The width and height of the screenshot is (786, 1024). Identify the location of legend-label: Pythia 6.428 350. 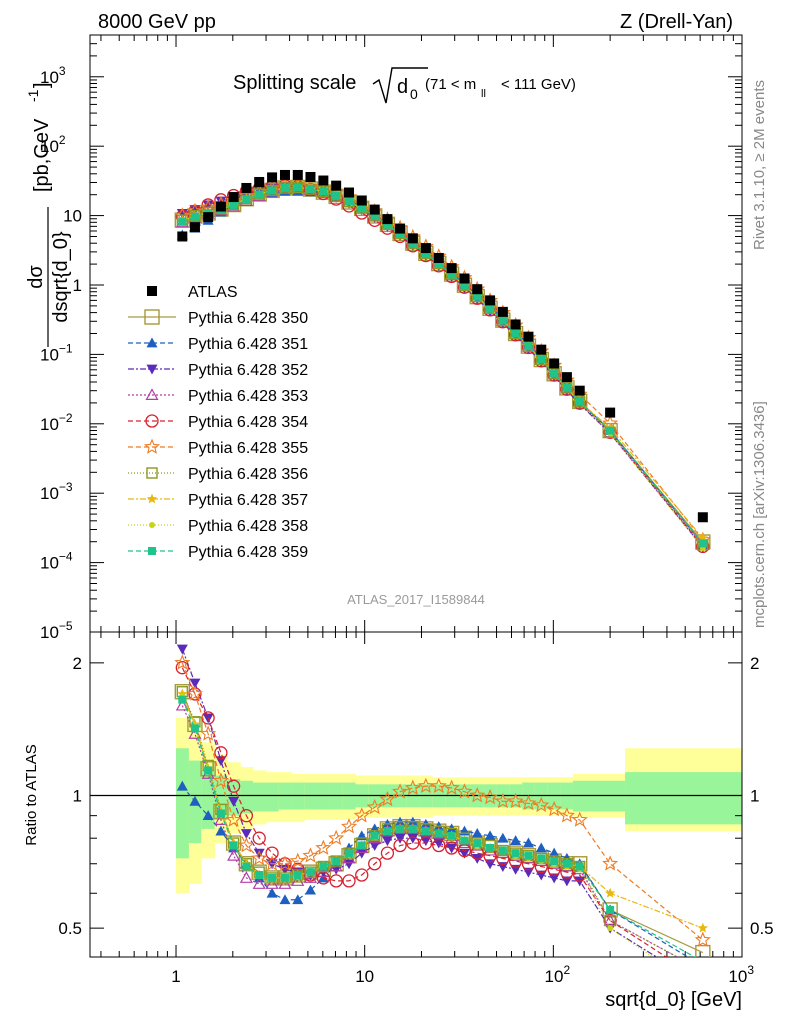
(248, 318).